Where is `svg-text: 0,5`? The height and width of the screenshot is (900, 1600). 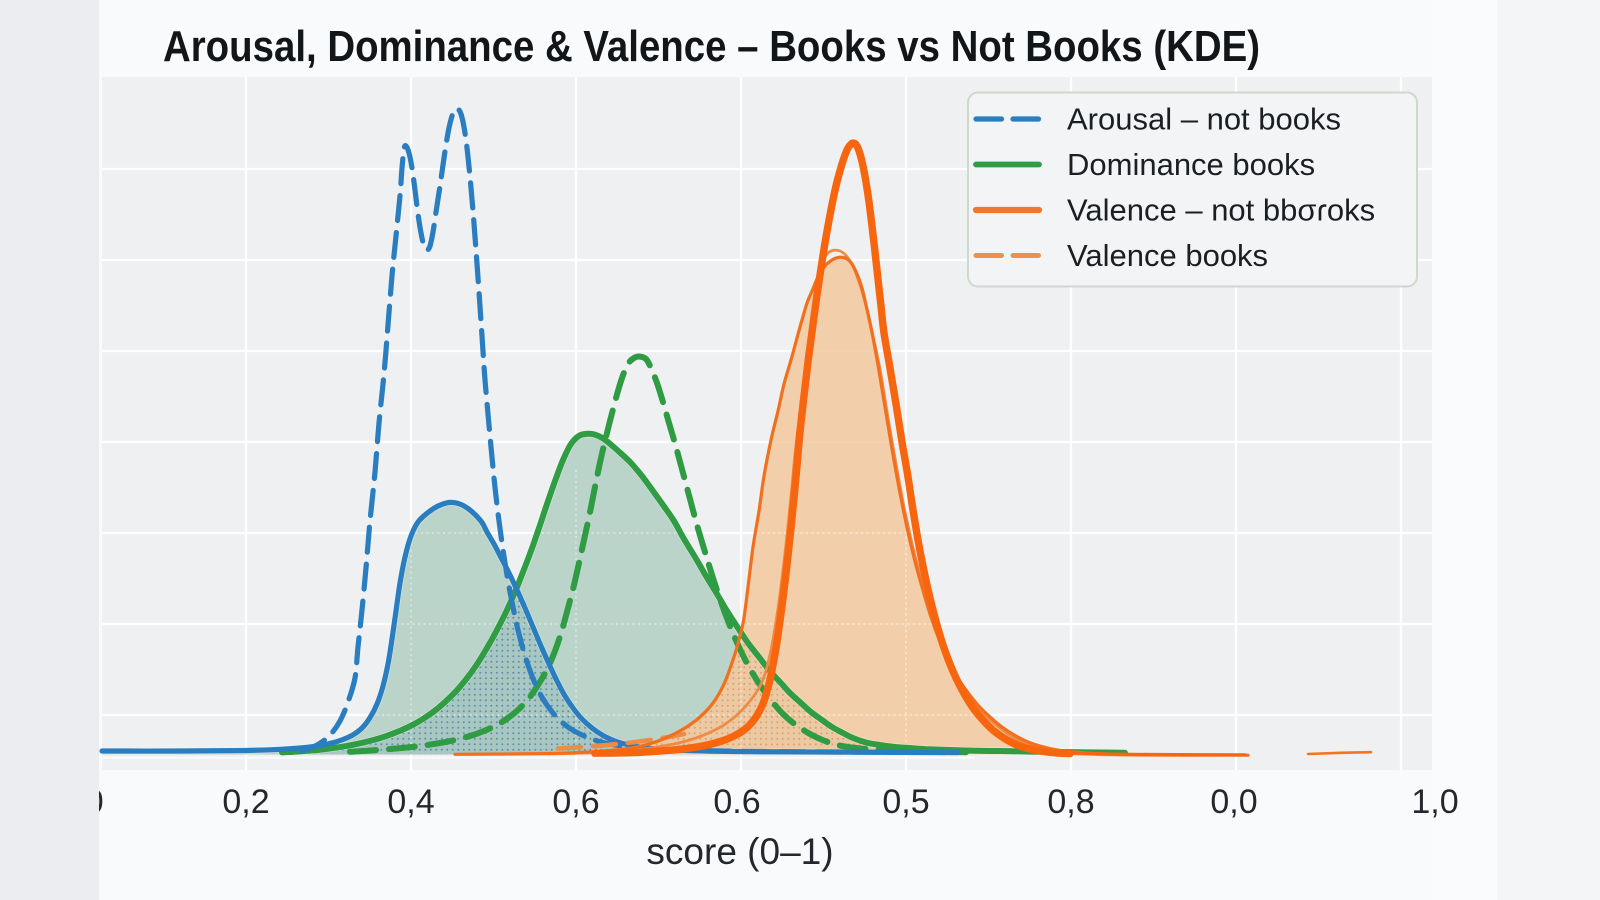 svg-text: 0,5 is located at coordinates (905, 802).